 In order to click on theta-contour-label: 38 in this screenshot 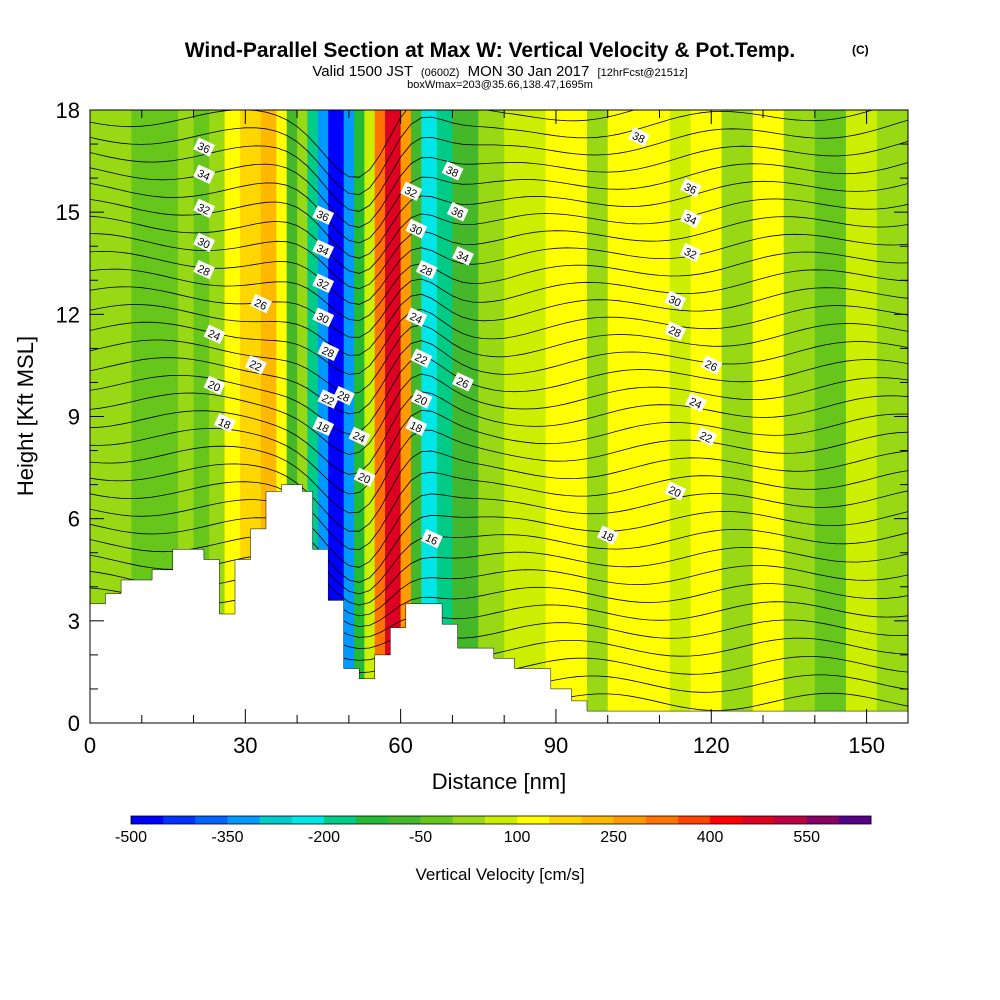, I will do `click(452, 171)`.